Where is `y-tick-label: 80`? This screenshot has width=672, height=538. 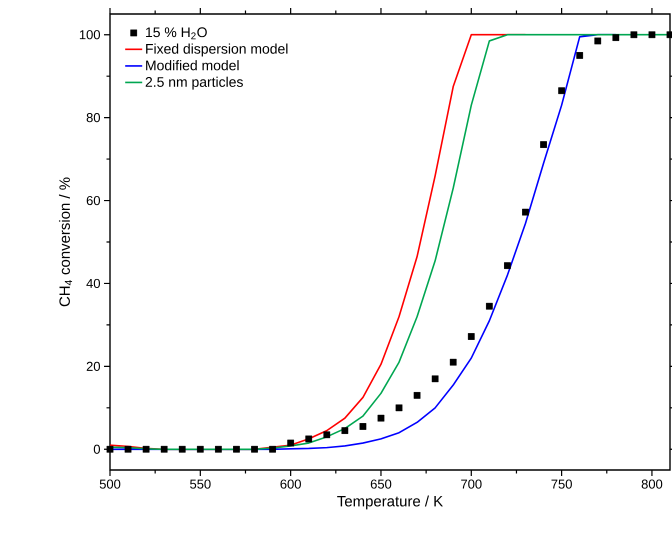
y-tick-label: 80 is located at coordinates (93, 117).